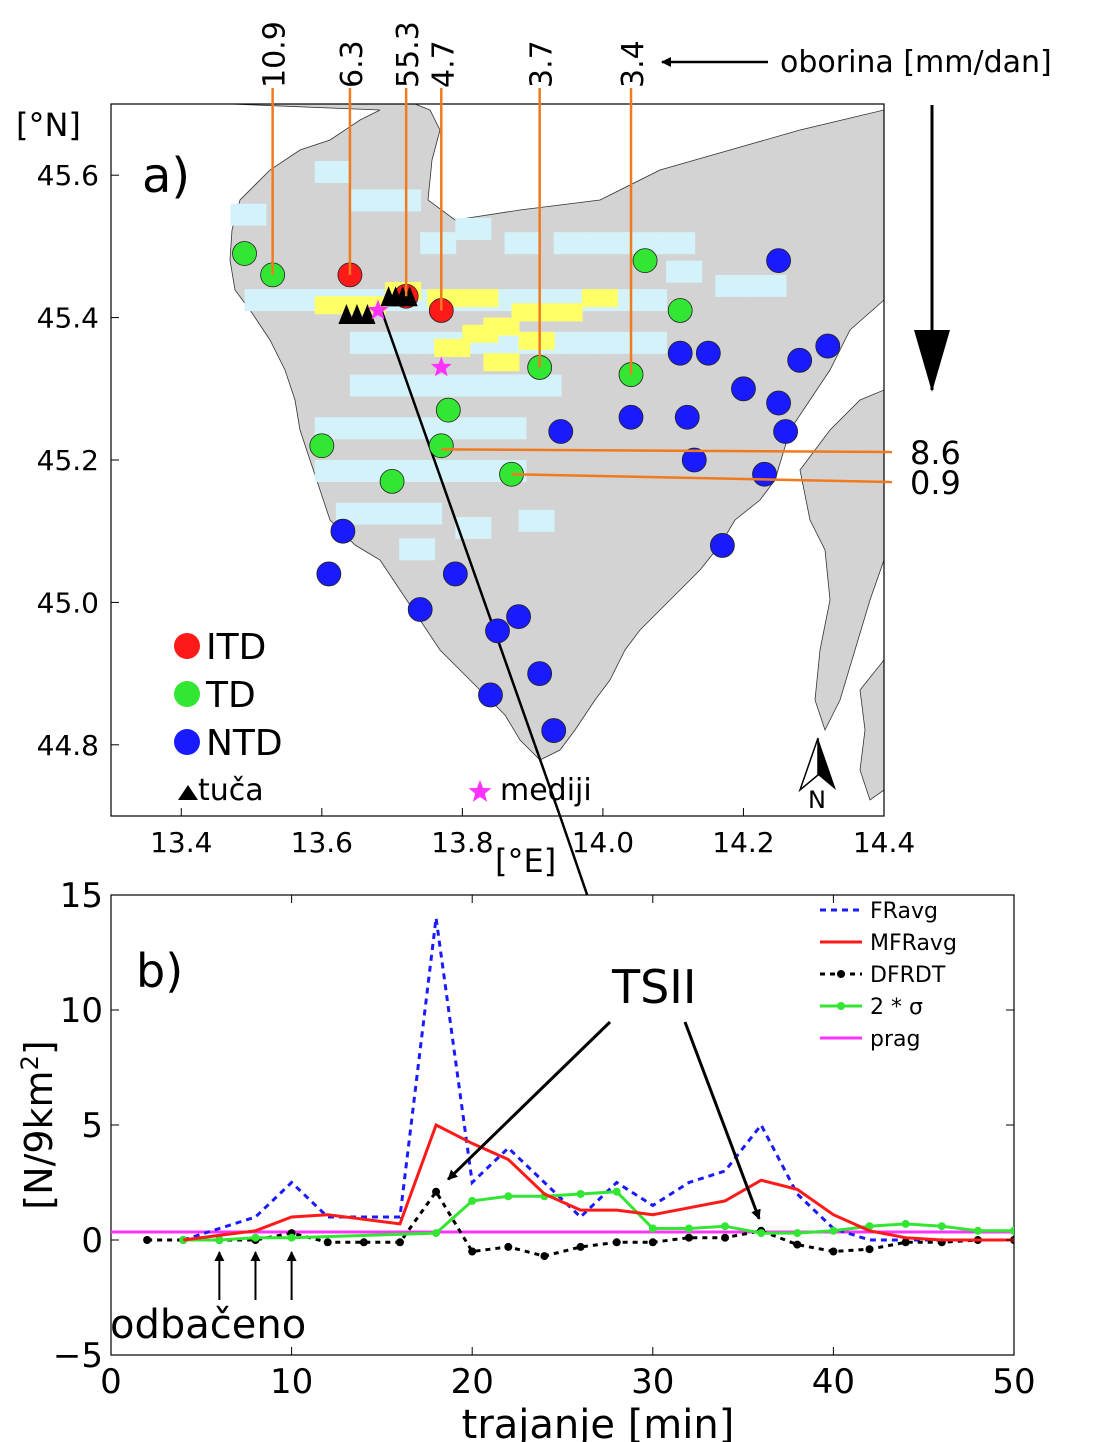 This screenshot has width=1107, height=1442. Describe the element at coordinates (667, 466) in the screenshot. I see `precip-side-leaders` at that location.